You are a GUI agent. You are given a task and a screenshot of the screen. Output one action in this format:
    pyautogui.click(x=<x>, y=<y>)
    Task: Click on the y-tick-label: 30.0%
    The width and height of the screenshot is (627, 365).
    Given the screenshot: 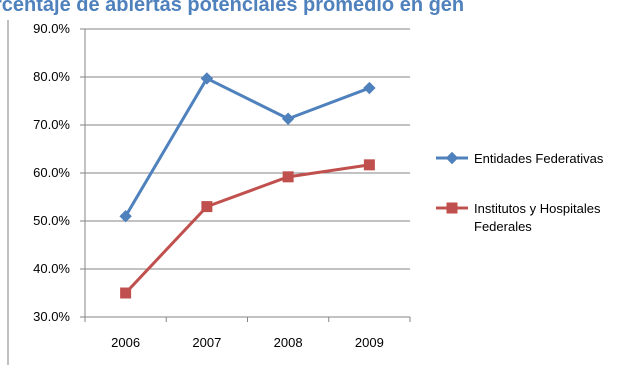 What is the action you would take?
    pyautogui.click(x=51, y=316)
    